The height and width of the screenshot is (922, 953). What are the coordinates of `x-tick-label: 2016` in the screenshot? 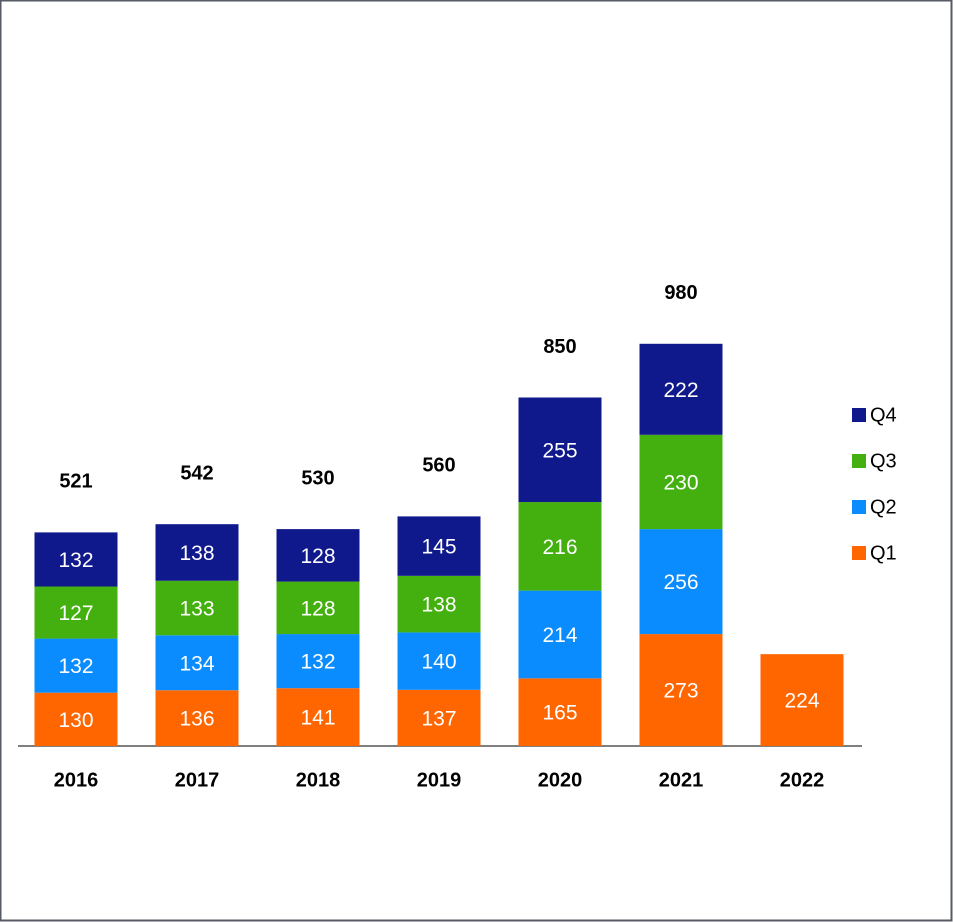 It's located at (76, 780).